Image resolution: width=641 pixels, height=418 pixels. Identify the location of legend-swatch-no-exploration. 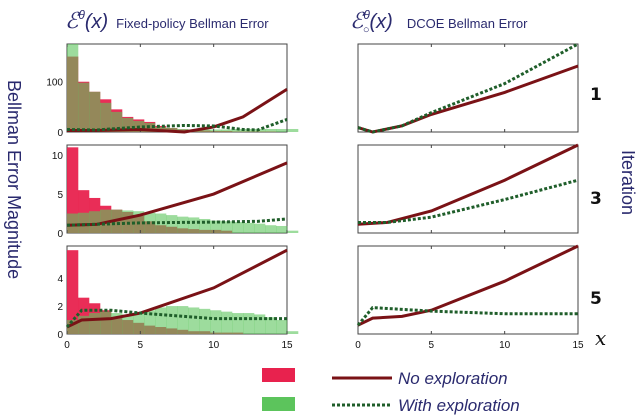
(278, 375).